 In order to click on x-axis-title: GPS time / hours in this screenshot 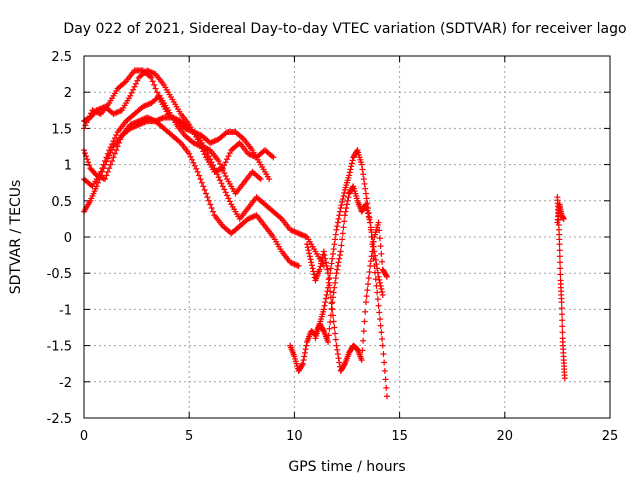, I will do `click(346, 467)`.